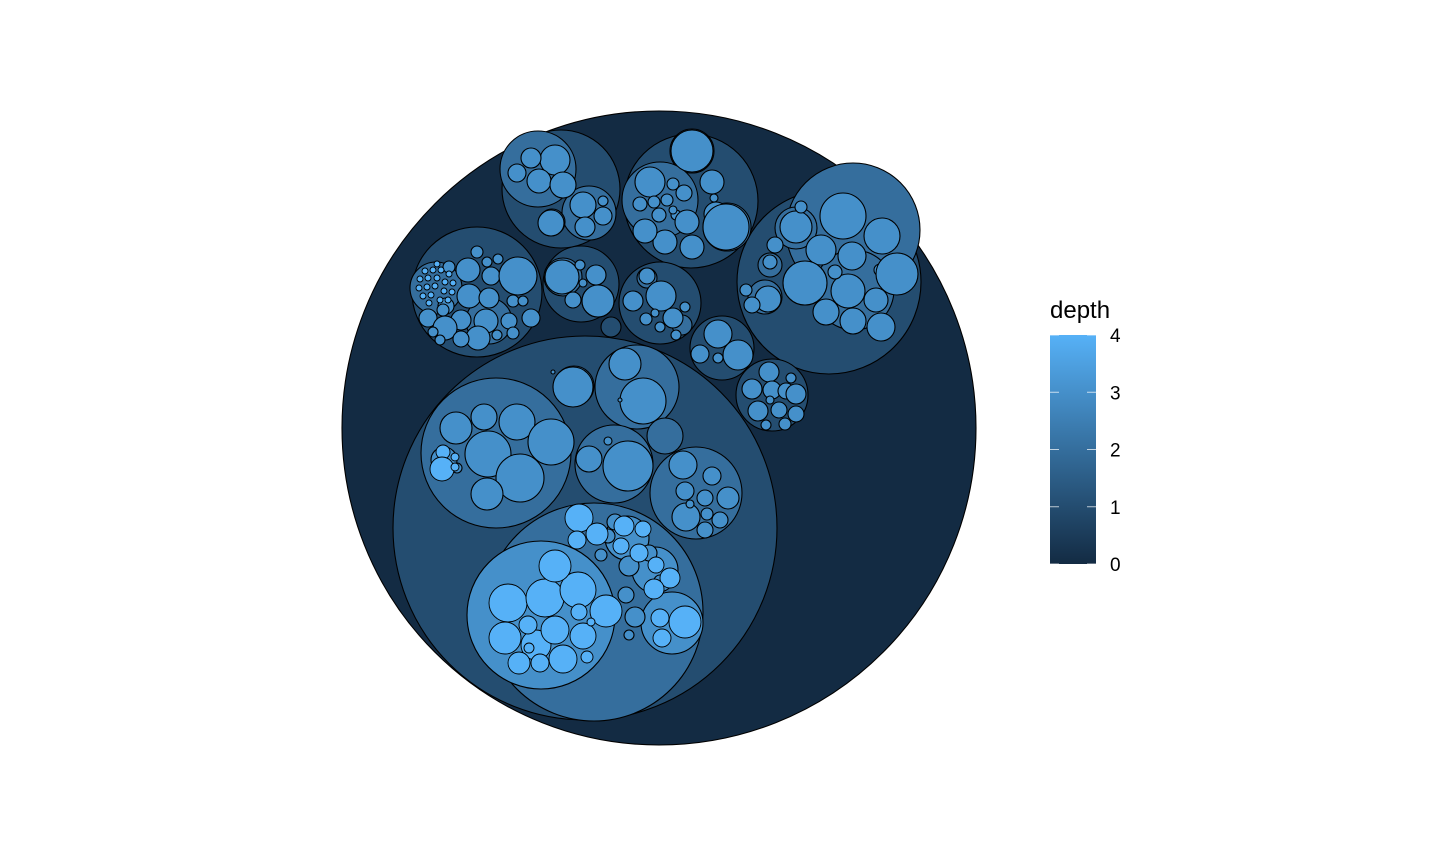 This screenshot has height=864, width=1440. I want to click on legend-tick-label-2: 2, so click(1115, 451).